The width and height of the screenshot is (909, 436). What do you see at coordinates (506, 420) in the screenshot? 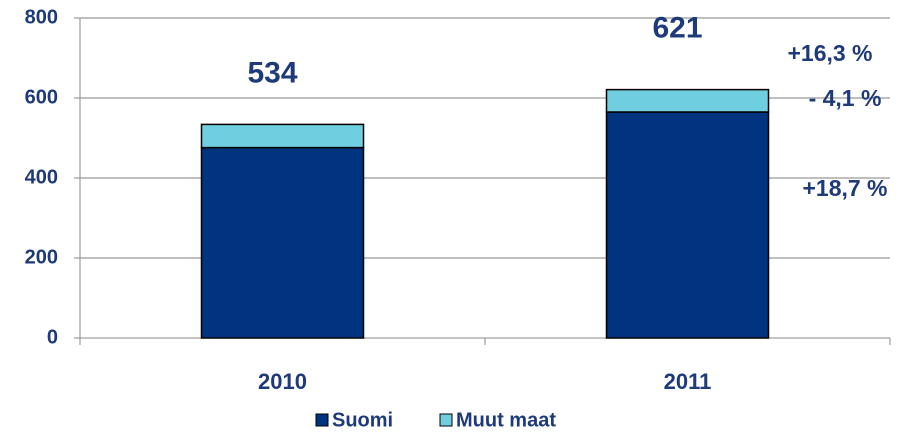
I see `legend-label: Muut maat` at bounding box center [506, 420].